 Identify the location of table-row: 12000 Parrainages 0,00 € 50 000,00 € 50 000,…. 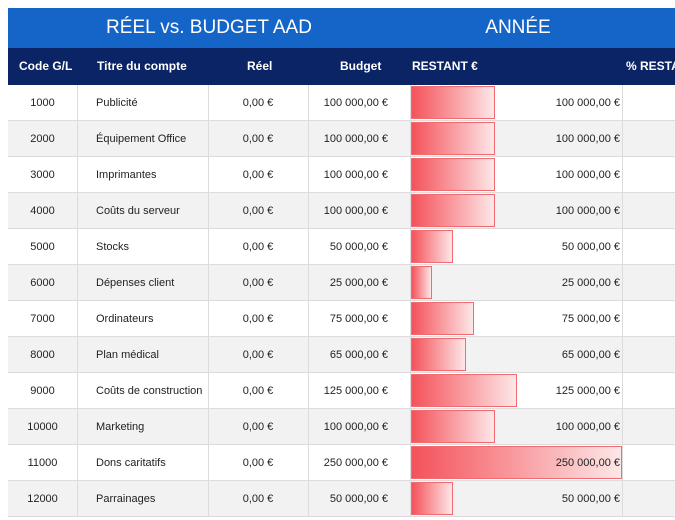
(341, 499).